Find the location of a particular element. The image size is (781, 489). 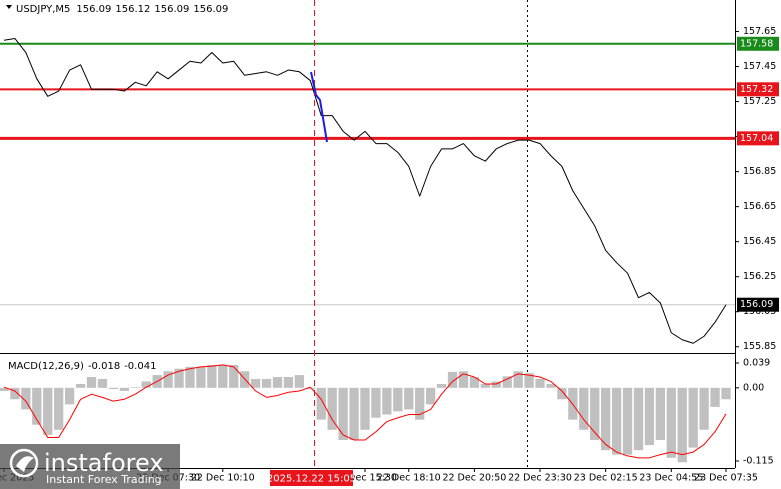

y-tick-label: -0.115 is located at coordinates (758, 461).